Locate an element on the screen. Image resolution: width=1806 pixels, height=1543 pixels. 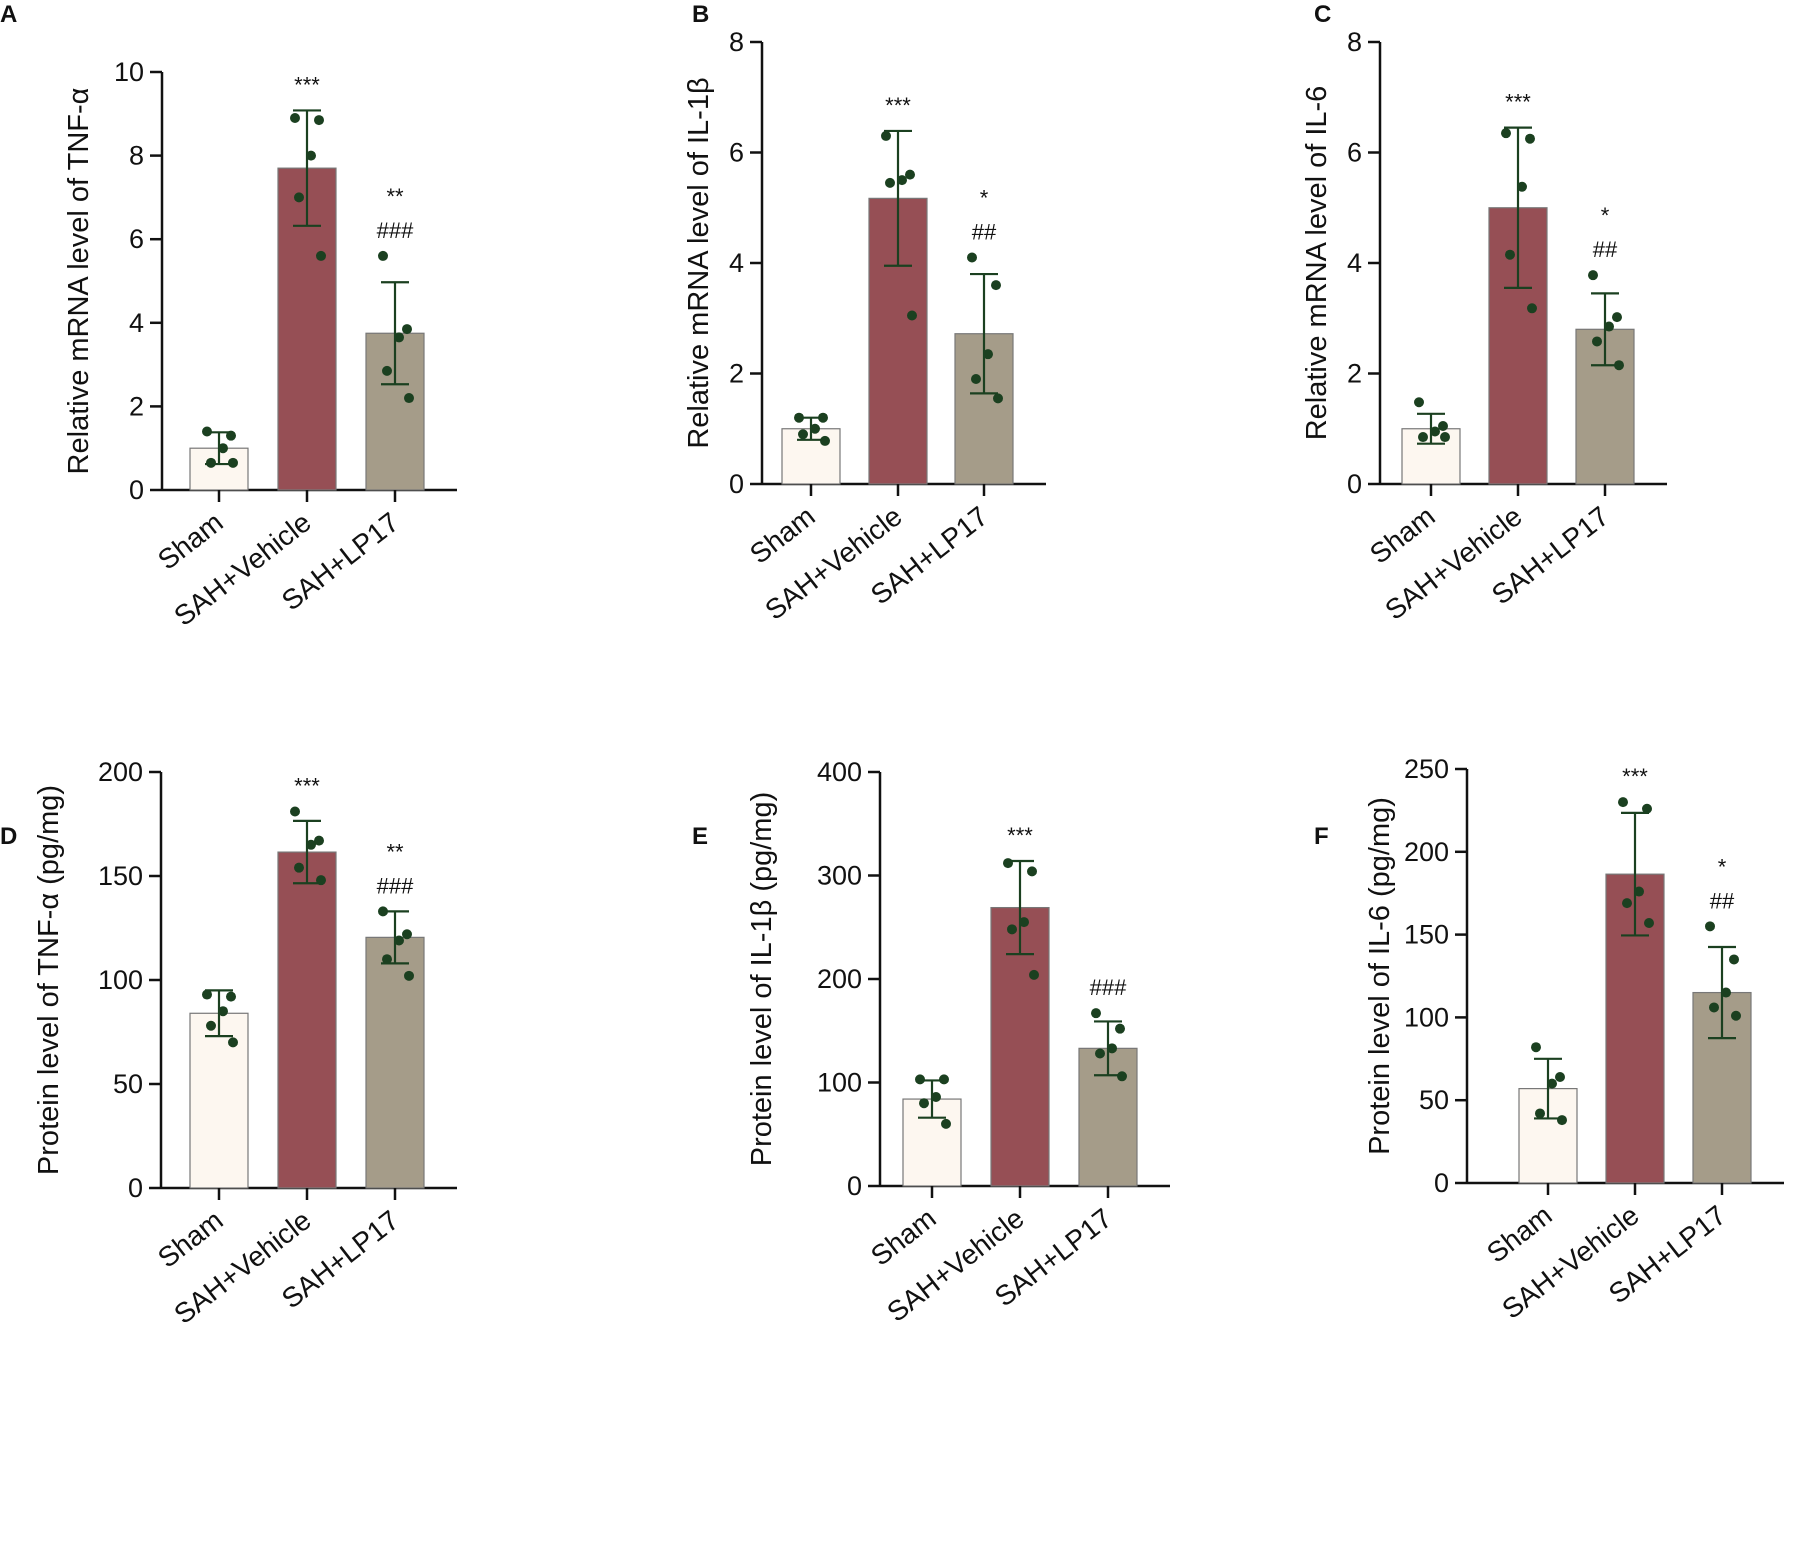
significance-label: * is located at coordinates (1722, 866).